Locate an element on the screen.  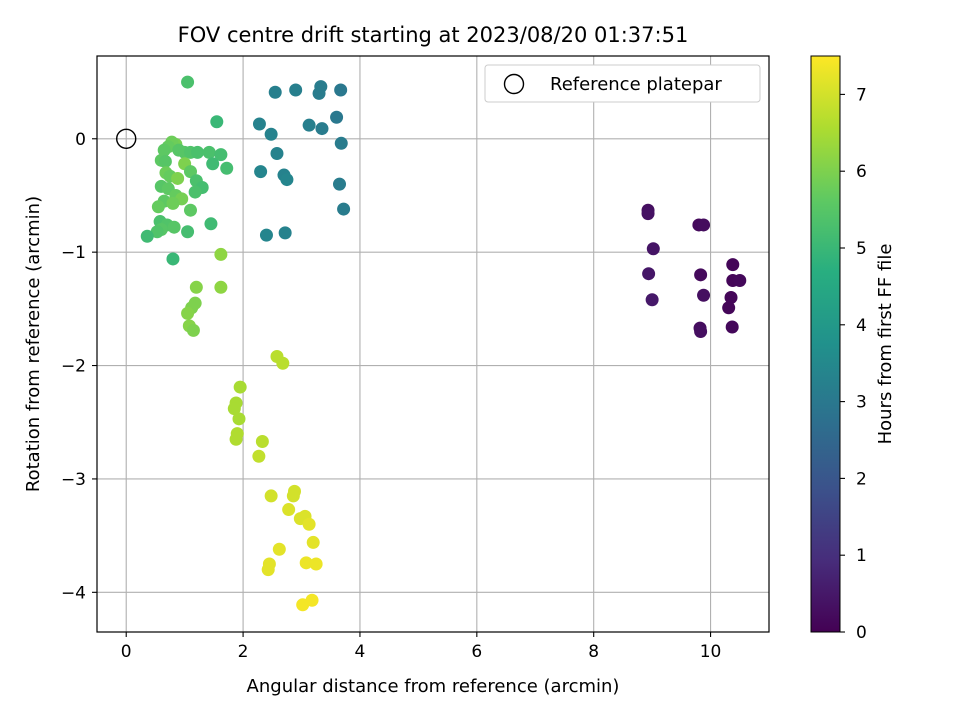
y-tick-label: −1 is located at coordinates (73, 253).